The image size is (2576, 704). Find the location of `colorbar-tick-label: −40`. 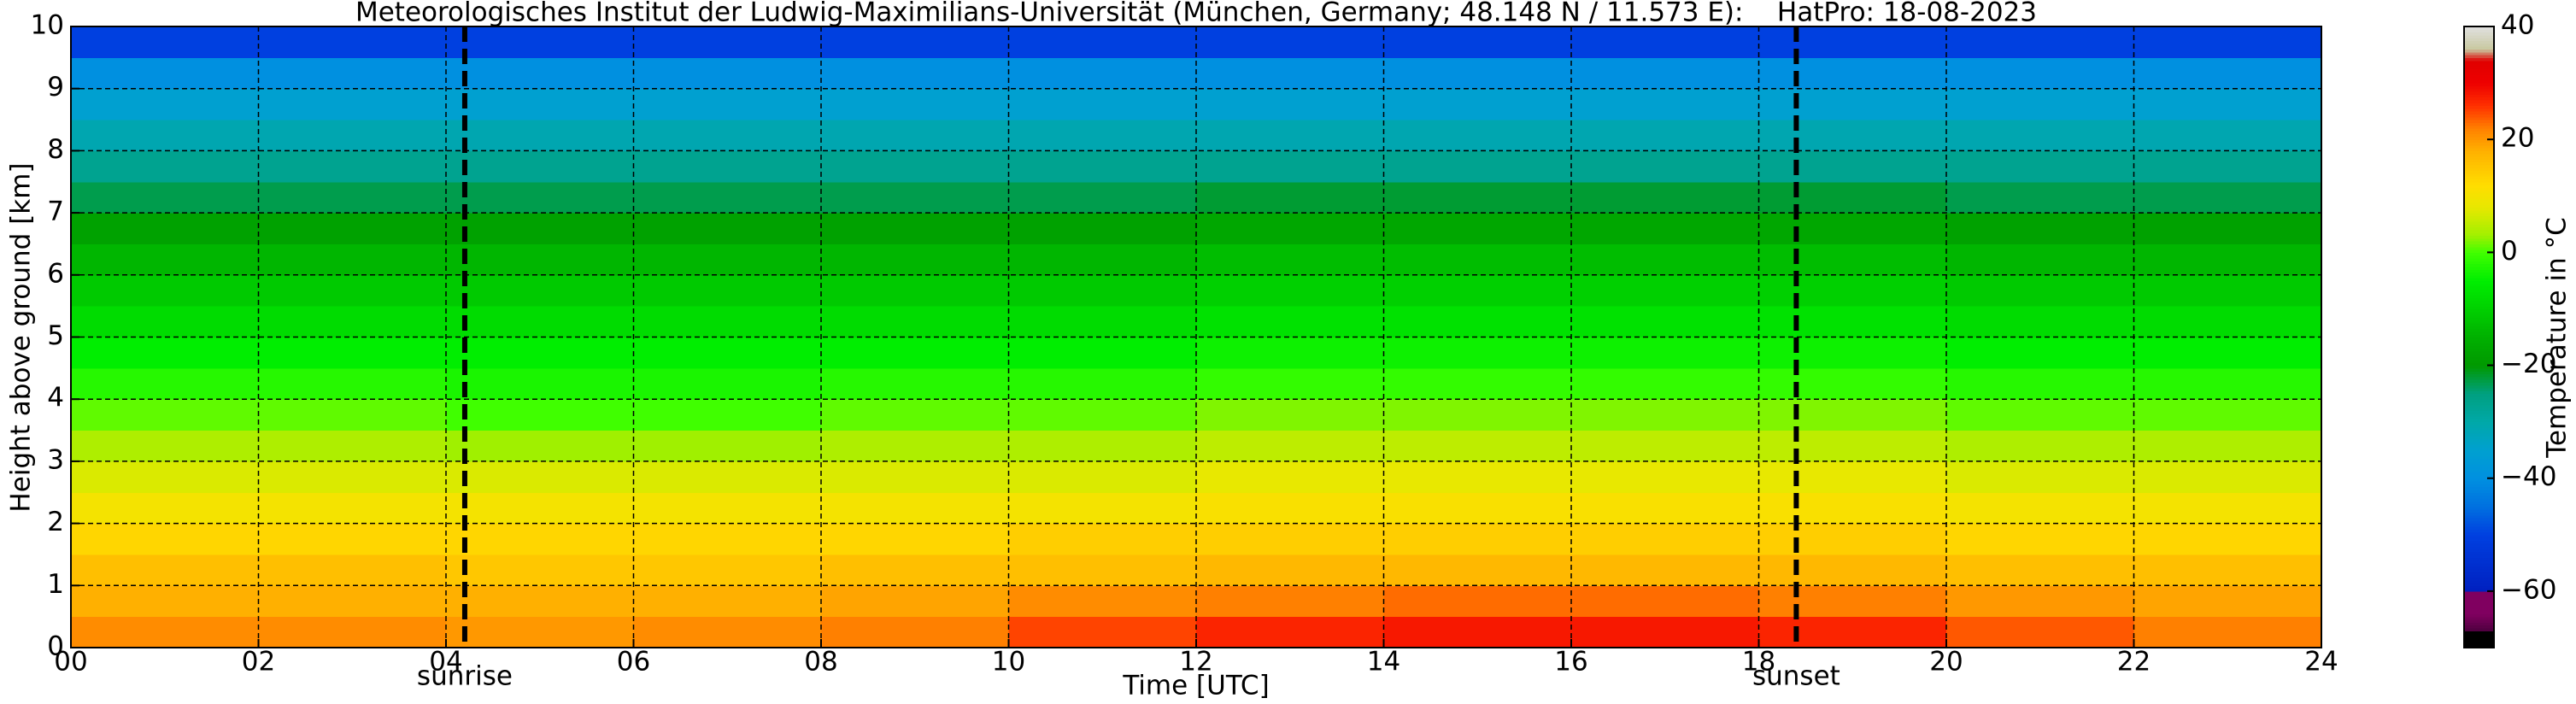

colorbar-tick-label: −40 is located at coordinates (2528, 476).